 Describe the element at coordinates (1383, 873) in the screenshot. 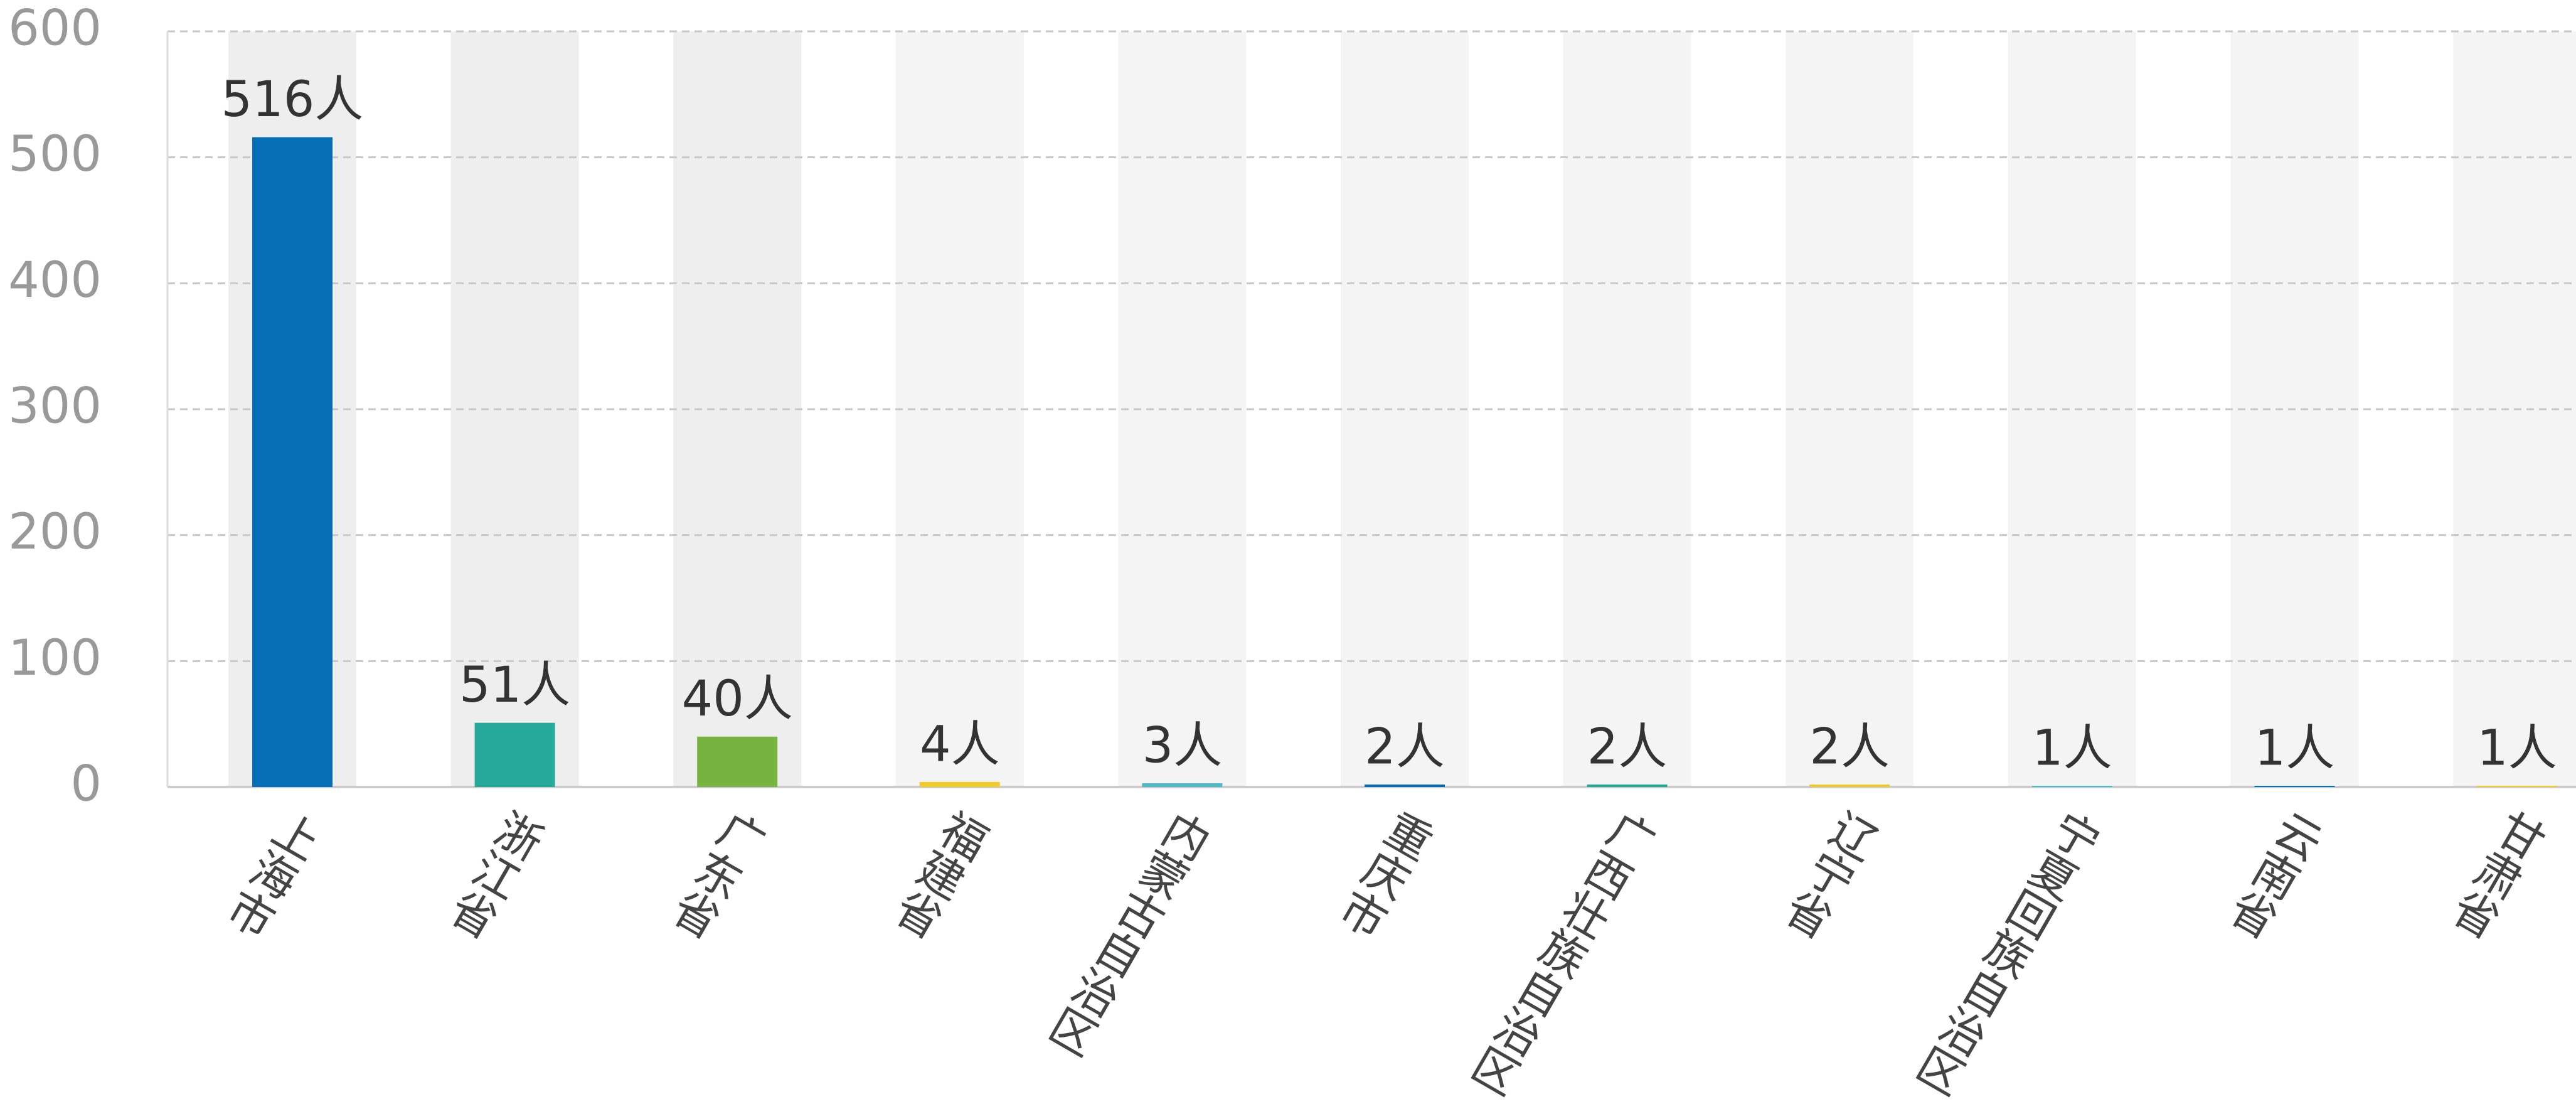

I see `x-tick-label: 重庆市` at that location.